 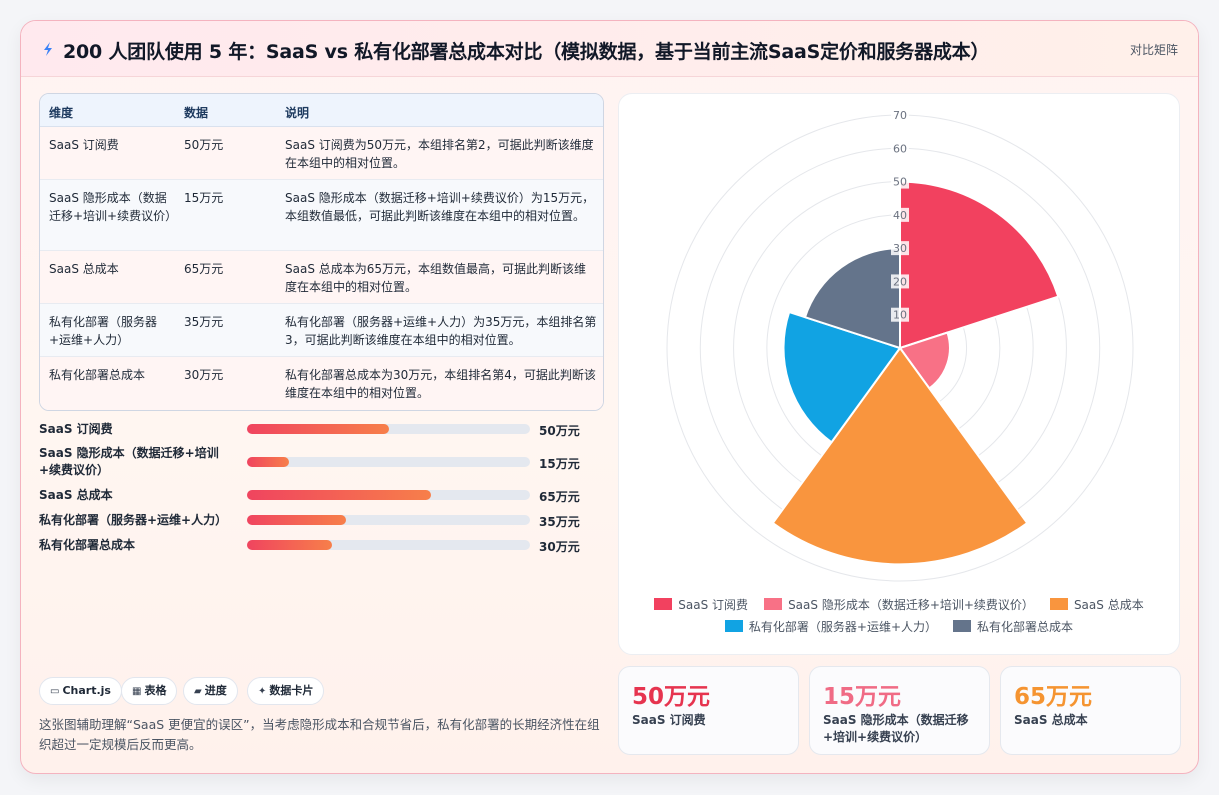 I want to click on legend-label: 私有化部署总成本, so click(x=1025, y=627).